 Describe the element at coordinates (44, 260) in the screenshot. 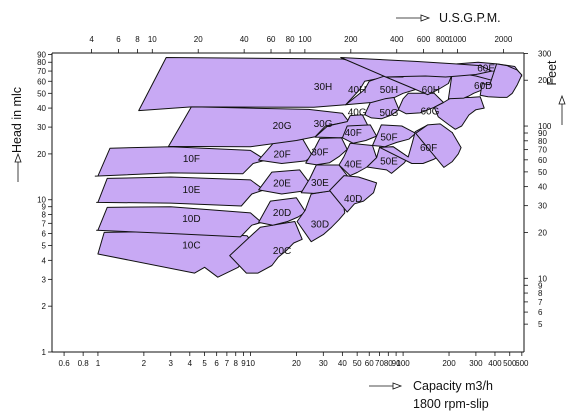

I see `left-tick-label: 4` at that location.